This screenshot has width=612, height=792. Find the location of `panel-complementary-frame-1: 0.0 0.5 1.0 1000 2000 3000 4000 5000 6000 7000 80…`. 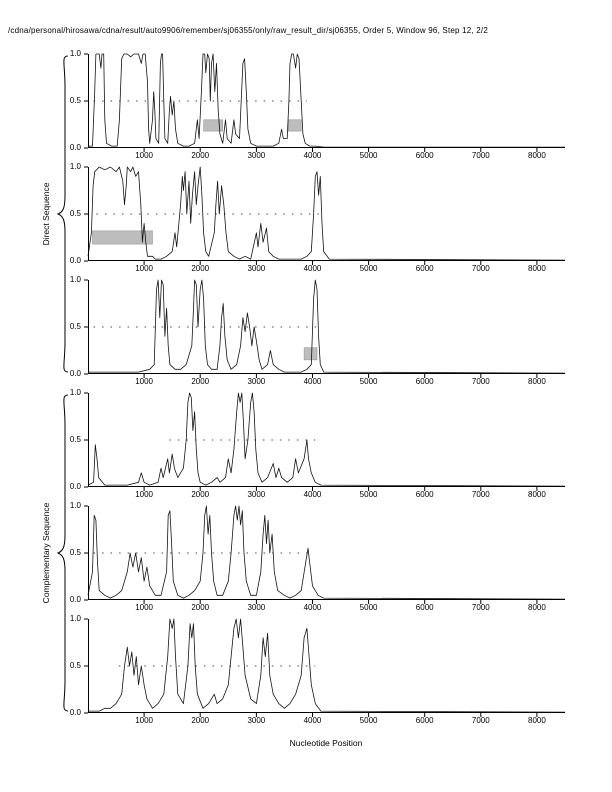

panel-complementary-frame-1: 0.0 0.5 1.0 1000 2000 3000 4000 5000 6000 7000 80… is located at coordinates (318, 443).